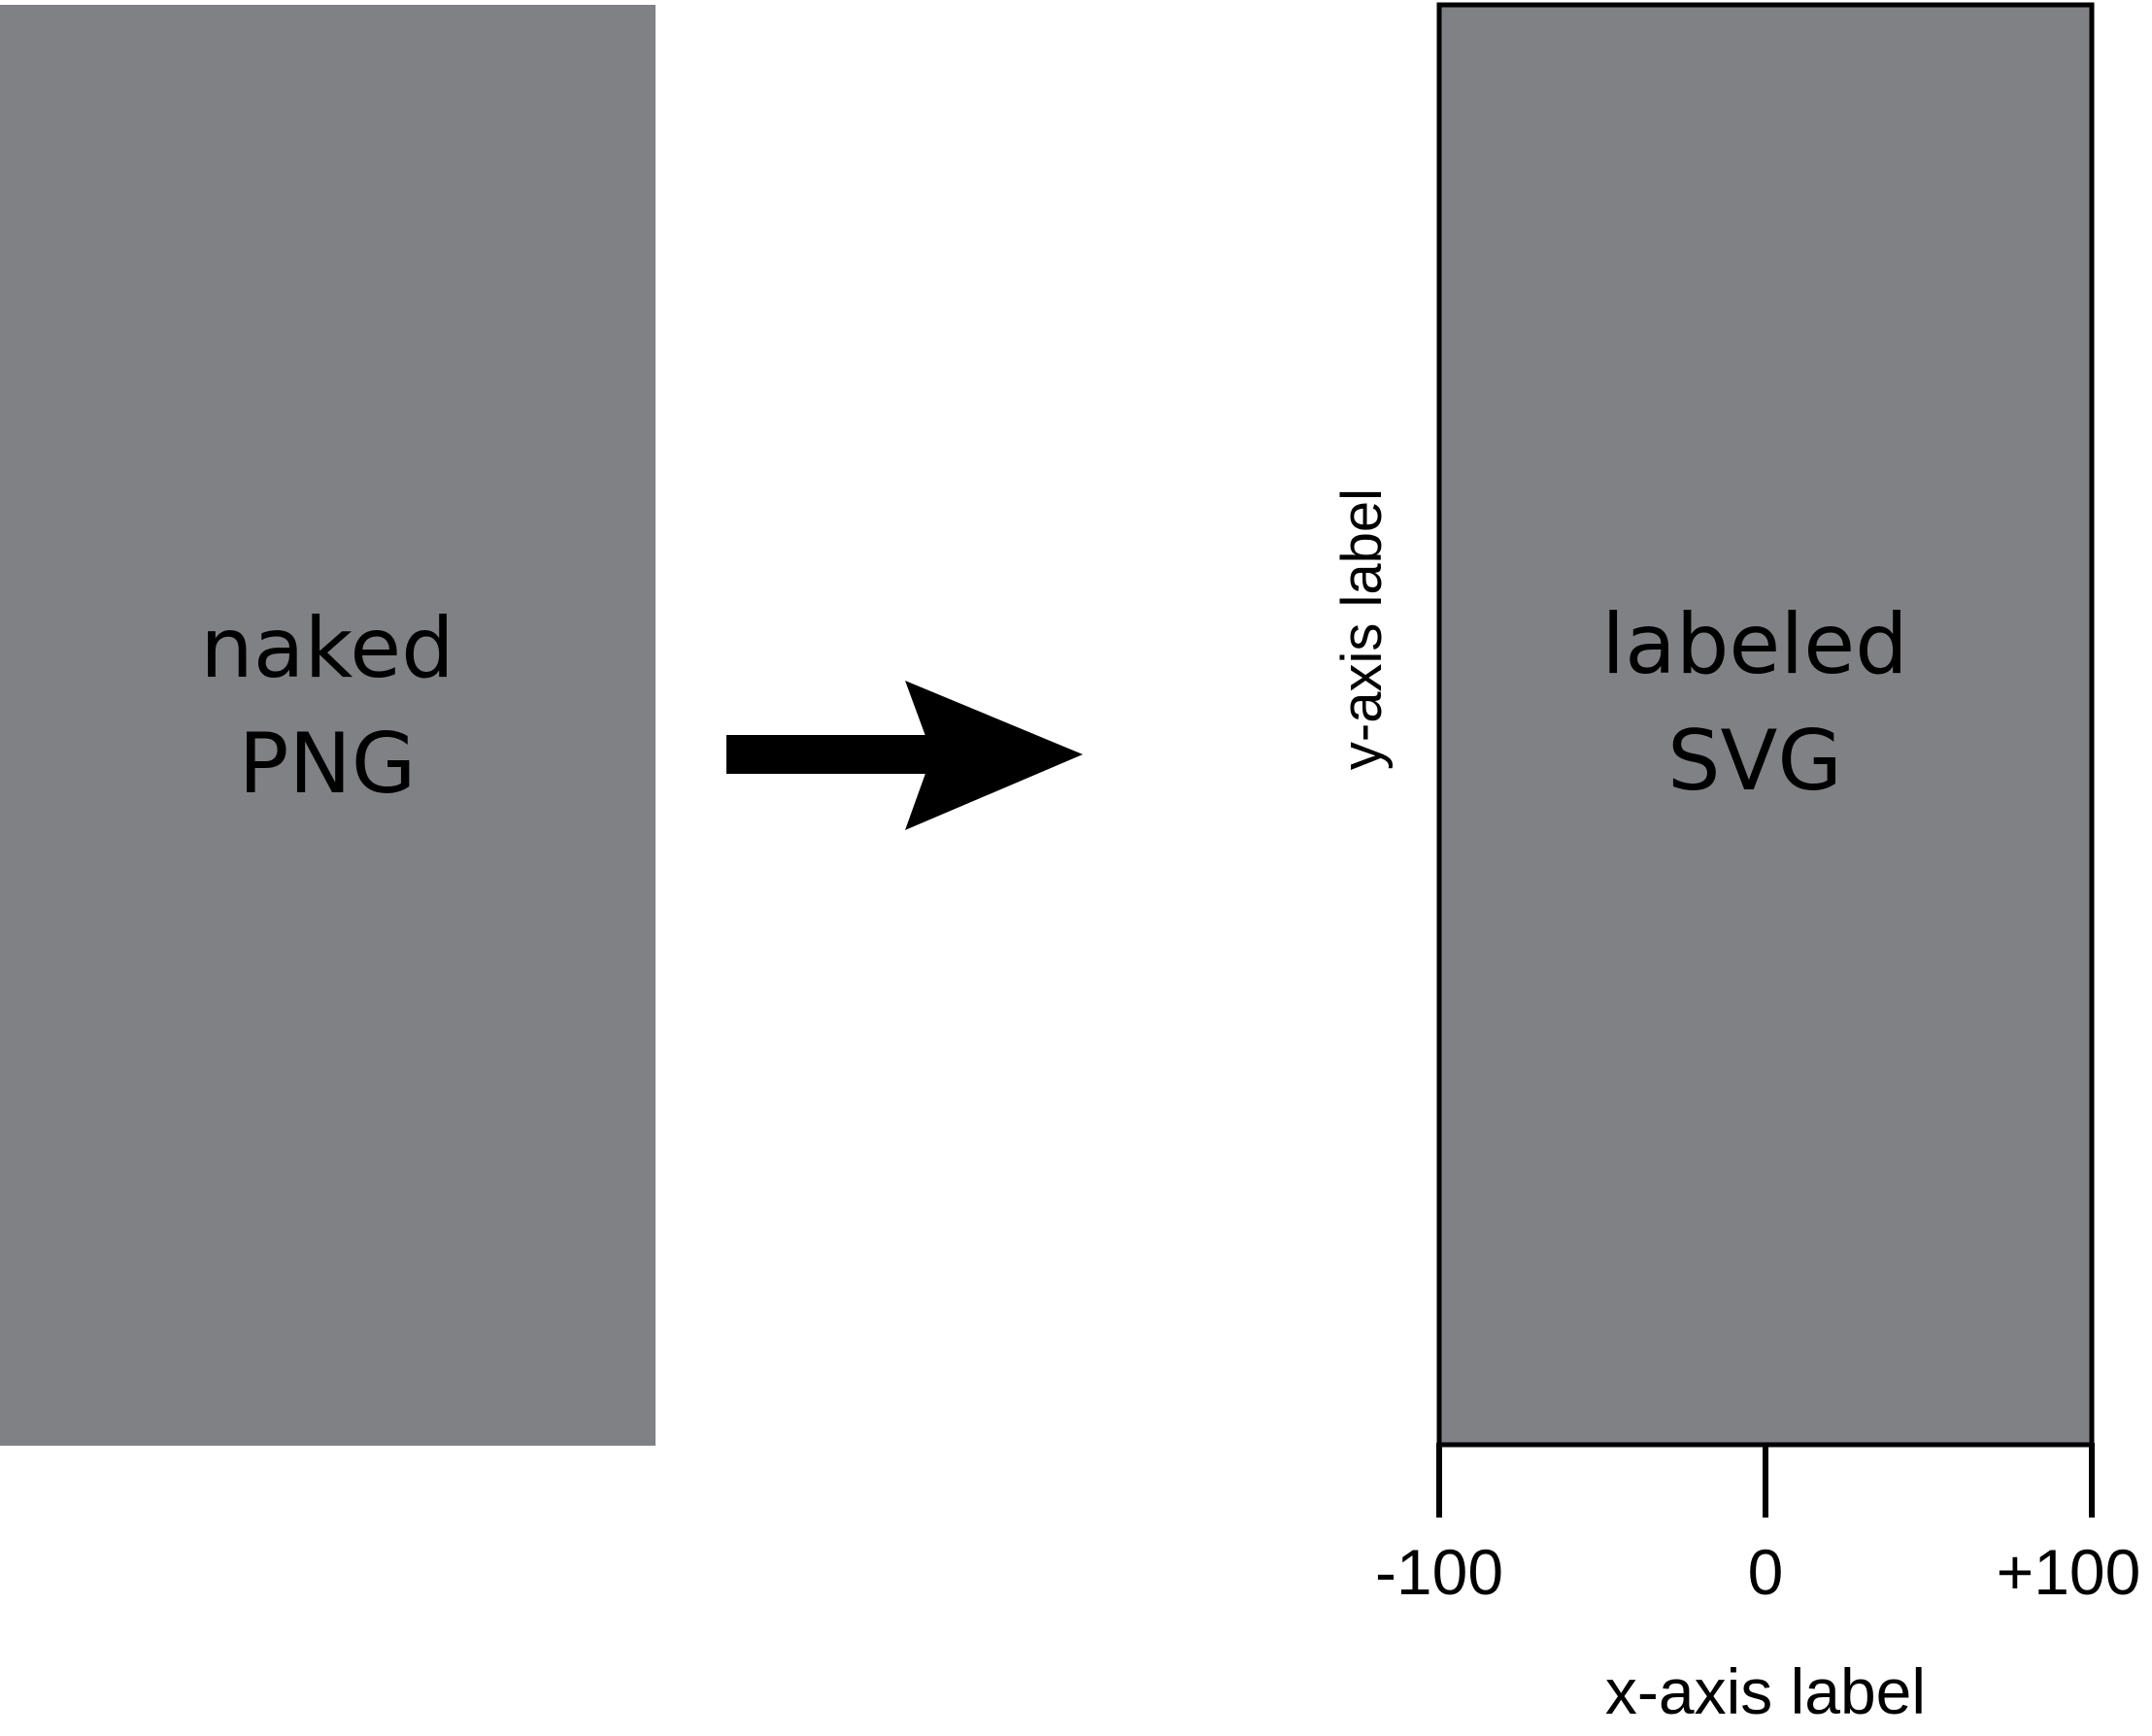 The width and height of the screenshot is (2152, 1736). What do you see at coordinates (1766, 1572) in the screenshot?
I see `x-tick-label-center: 0` at bounding box center [1766, 1572].